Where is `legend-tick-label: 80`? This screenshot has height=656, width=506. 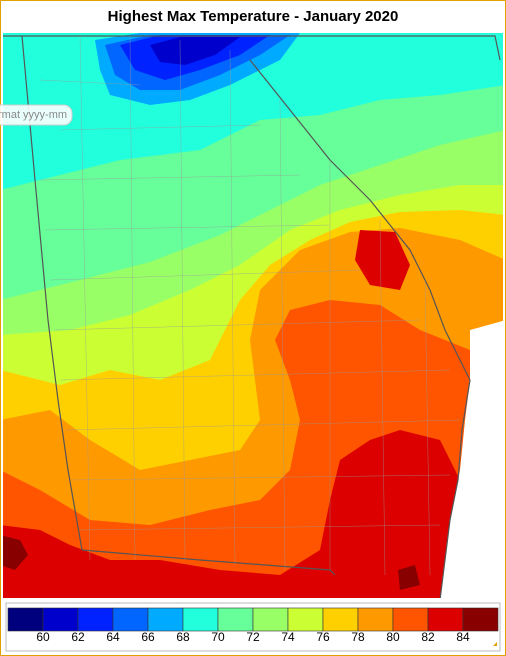 legend-tick-label: 80 is located at coordinates (393, 637).